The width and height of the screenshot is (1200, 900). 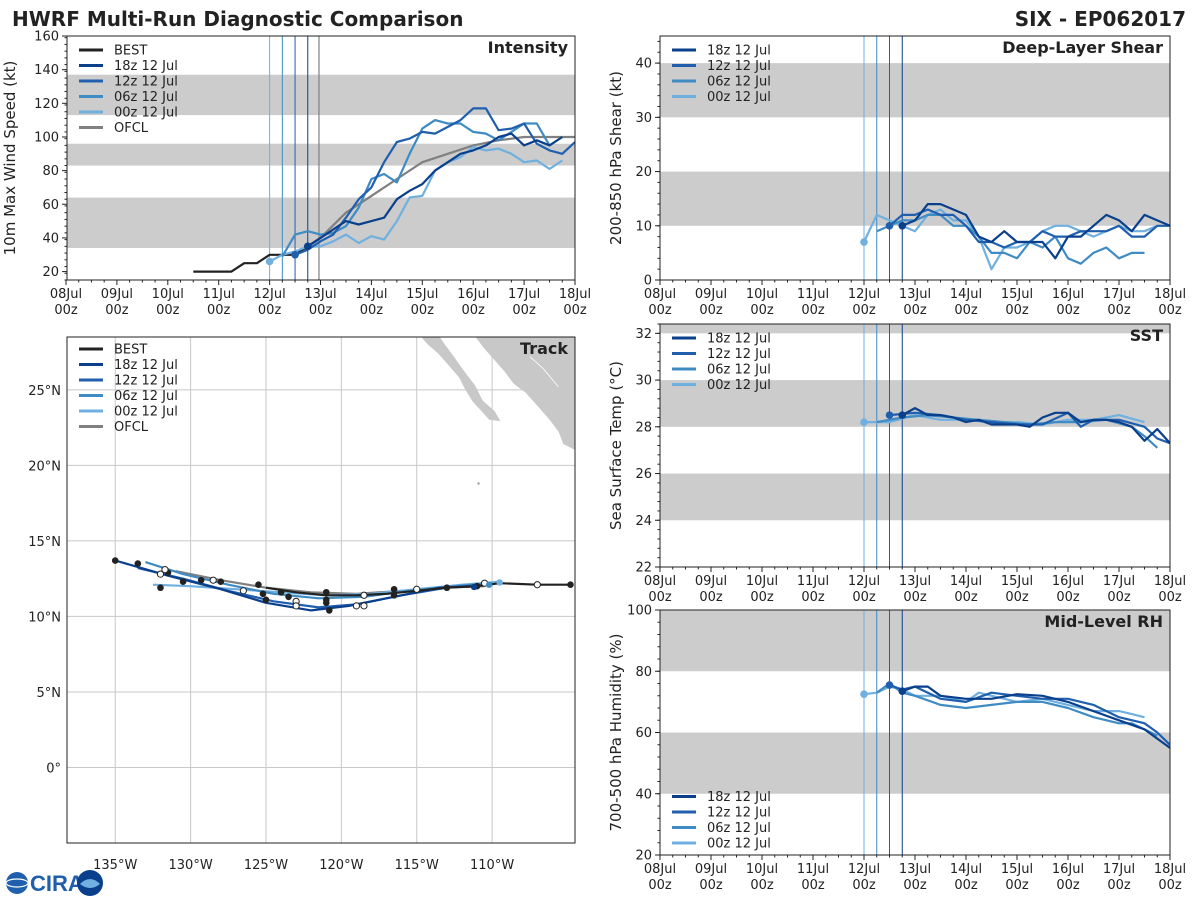 What do you see at coordinates (643, 474) in the screenshot?
I see `sst-y-tick-label: 26` at bounding box center [643, 474].